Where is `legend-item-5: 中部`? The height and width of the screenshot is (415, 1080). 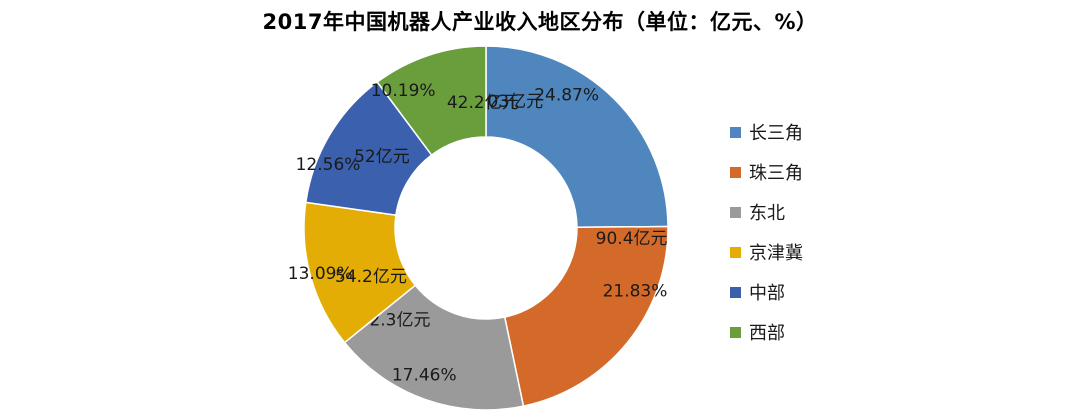 legend-item-5: 中部 is located at coordinates (766, 292).